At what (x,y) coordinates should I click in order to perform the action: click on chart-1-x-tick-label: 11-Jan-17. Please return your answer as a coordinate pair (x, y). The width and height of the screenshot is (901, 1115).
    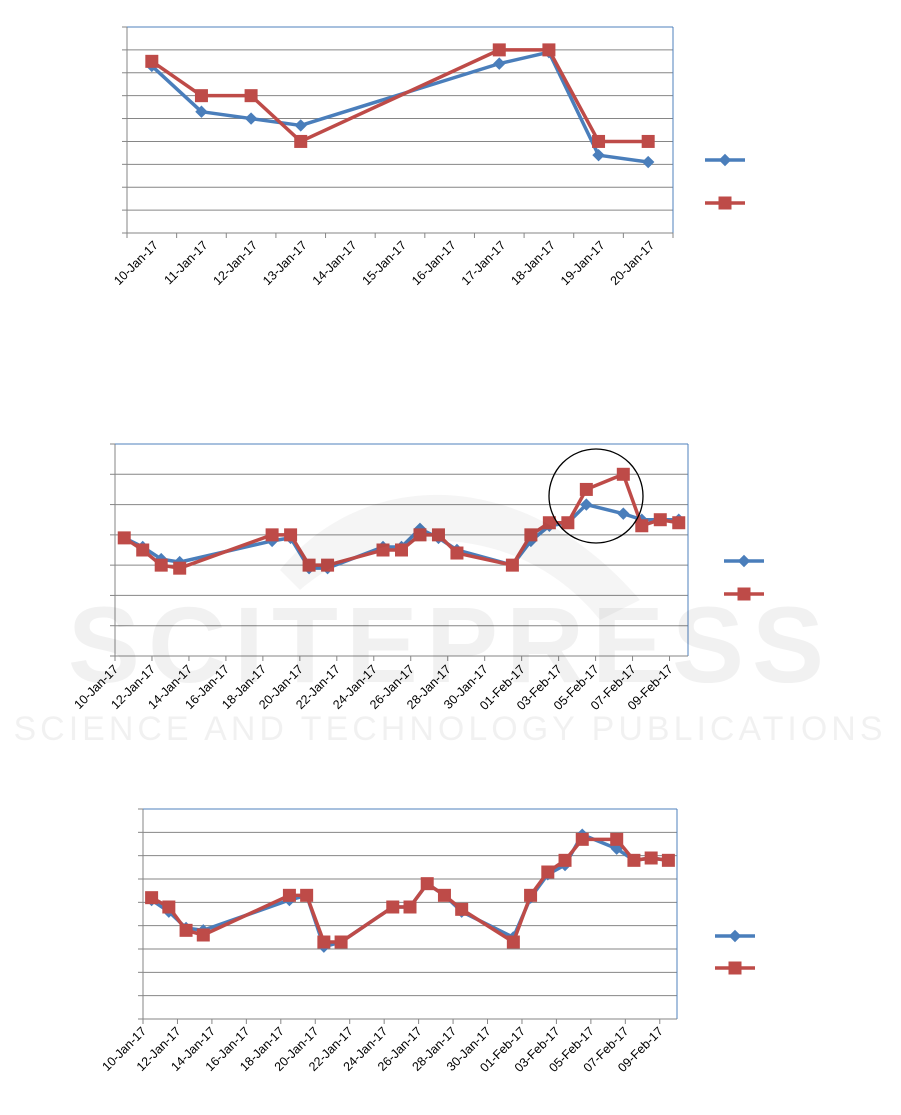
    Looking at the image, I should click on (186, 262).